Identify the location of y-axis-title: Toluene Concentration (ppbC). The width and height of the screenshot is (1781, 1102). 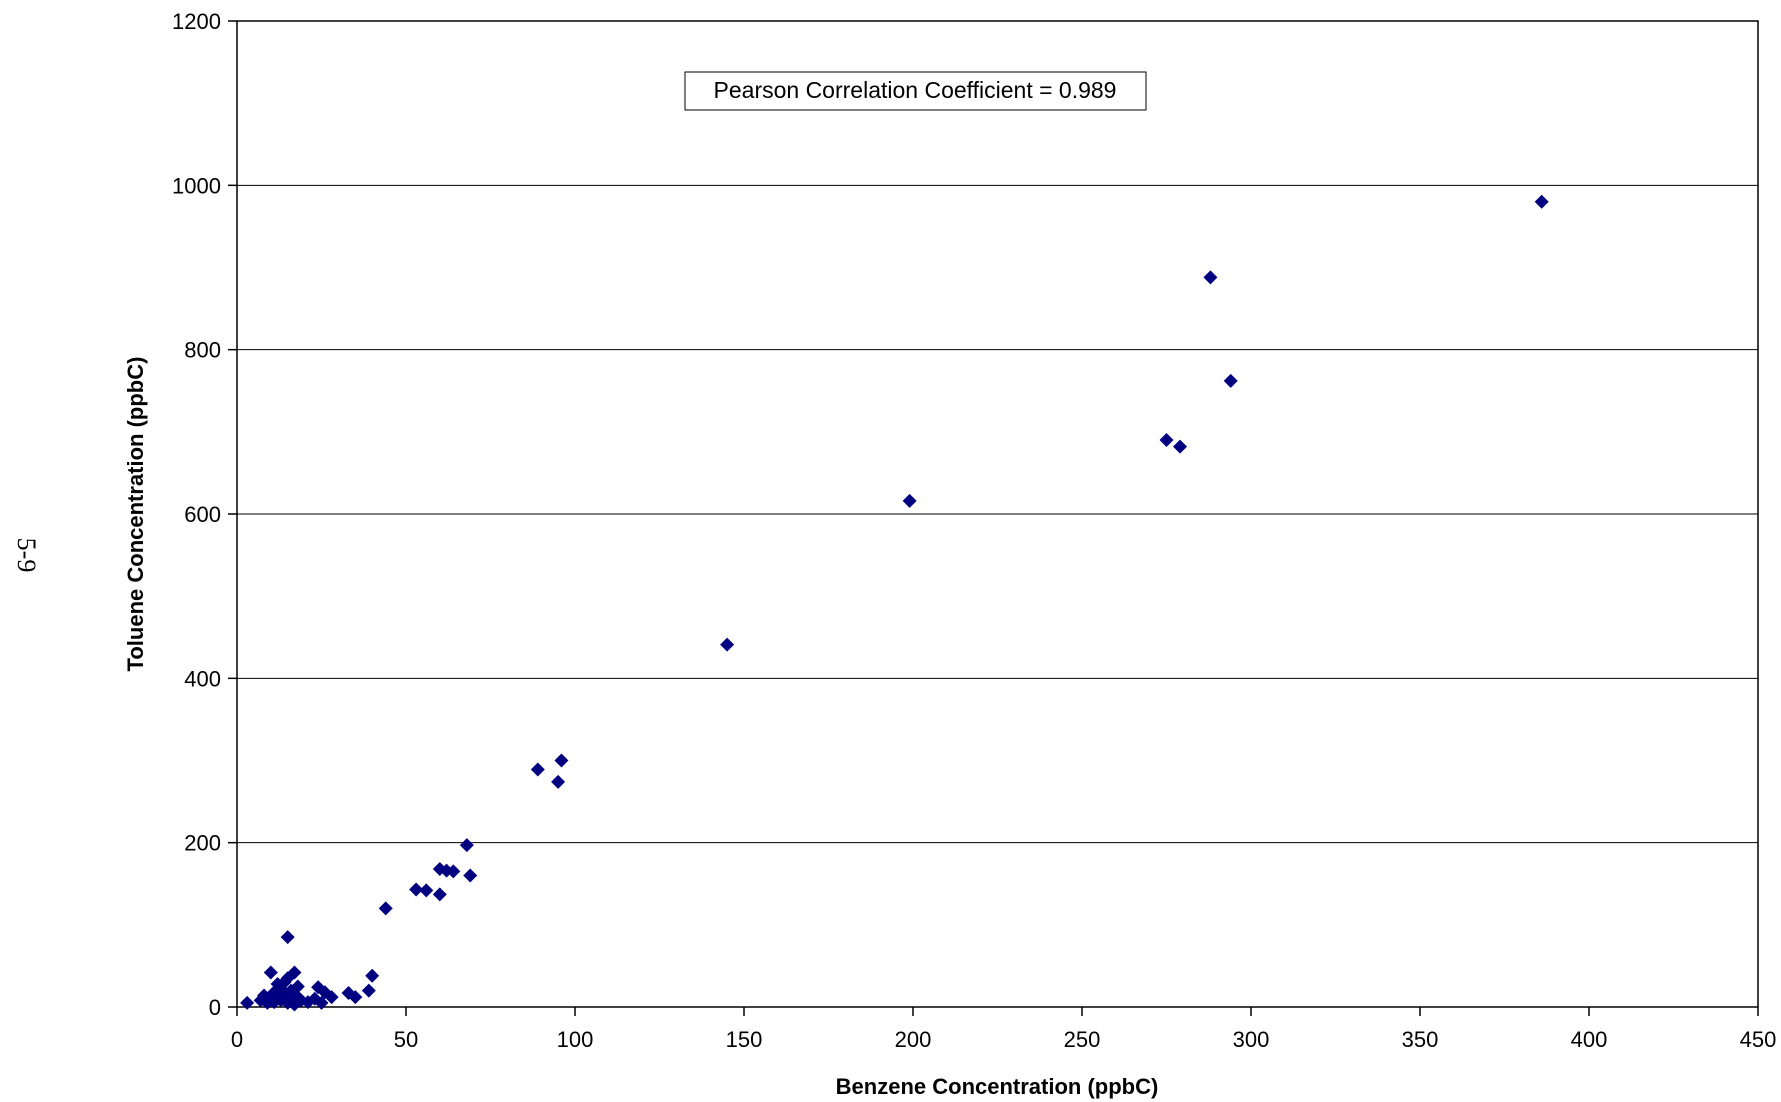
(135, 514).